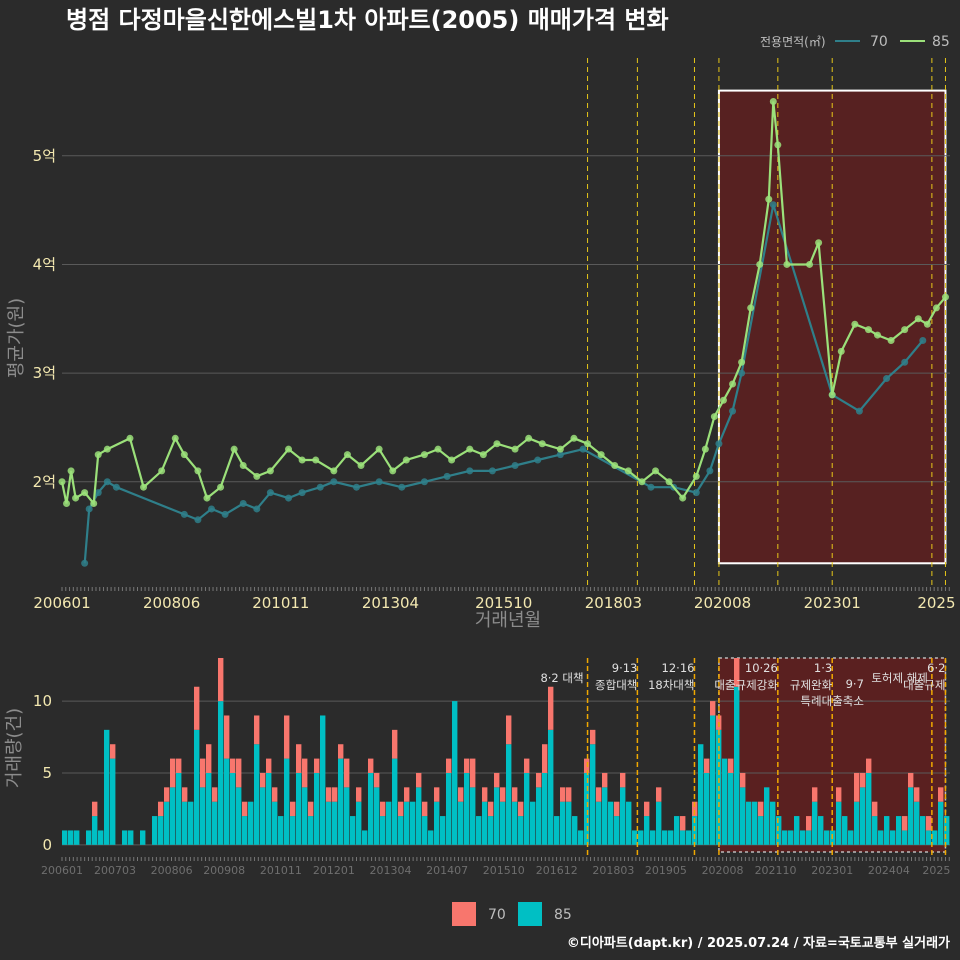 This screenshot has height=960, width=960. What do you see at coordinates (761, 668) in the screenshot?
I see `policy-label: 10·26` at bounding box center [761, 668].